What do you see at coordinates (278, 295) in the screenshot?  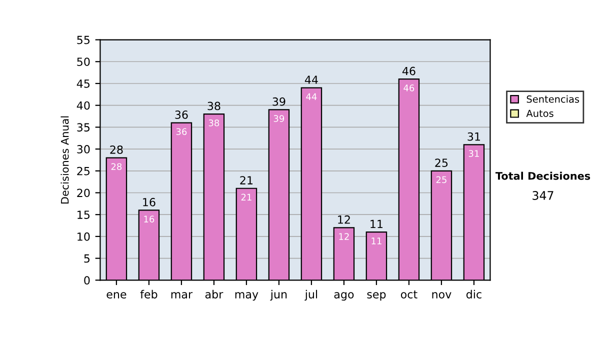 I see `x-tick-label: jun` at bounding box center [278, 295].